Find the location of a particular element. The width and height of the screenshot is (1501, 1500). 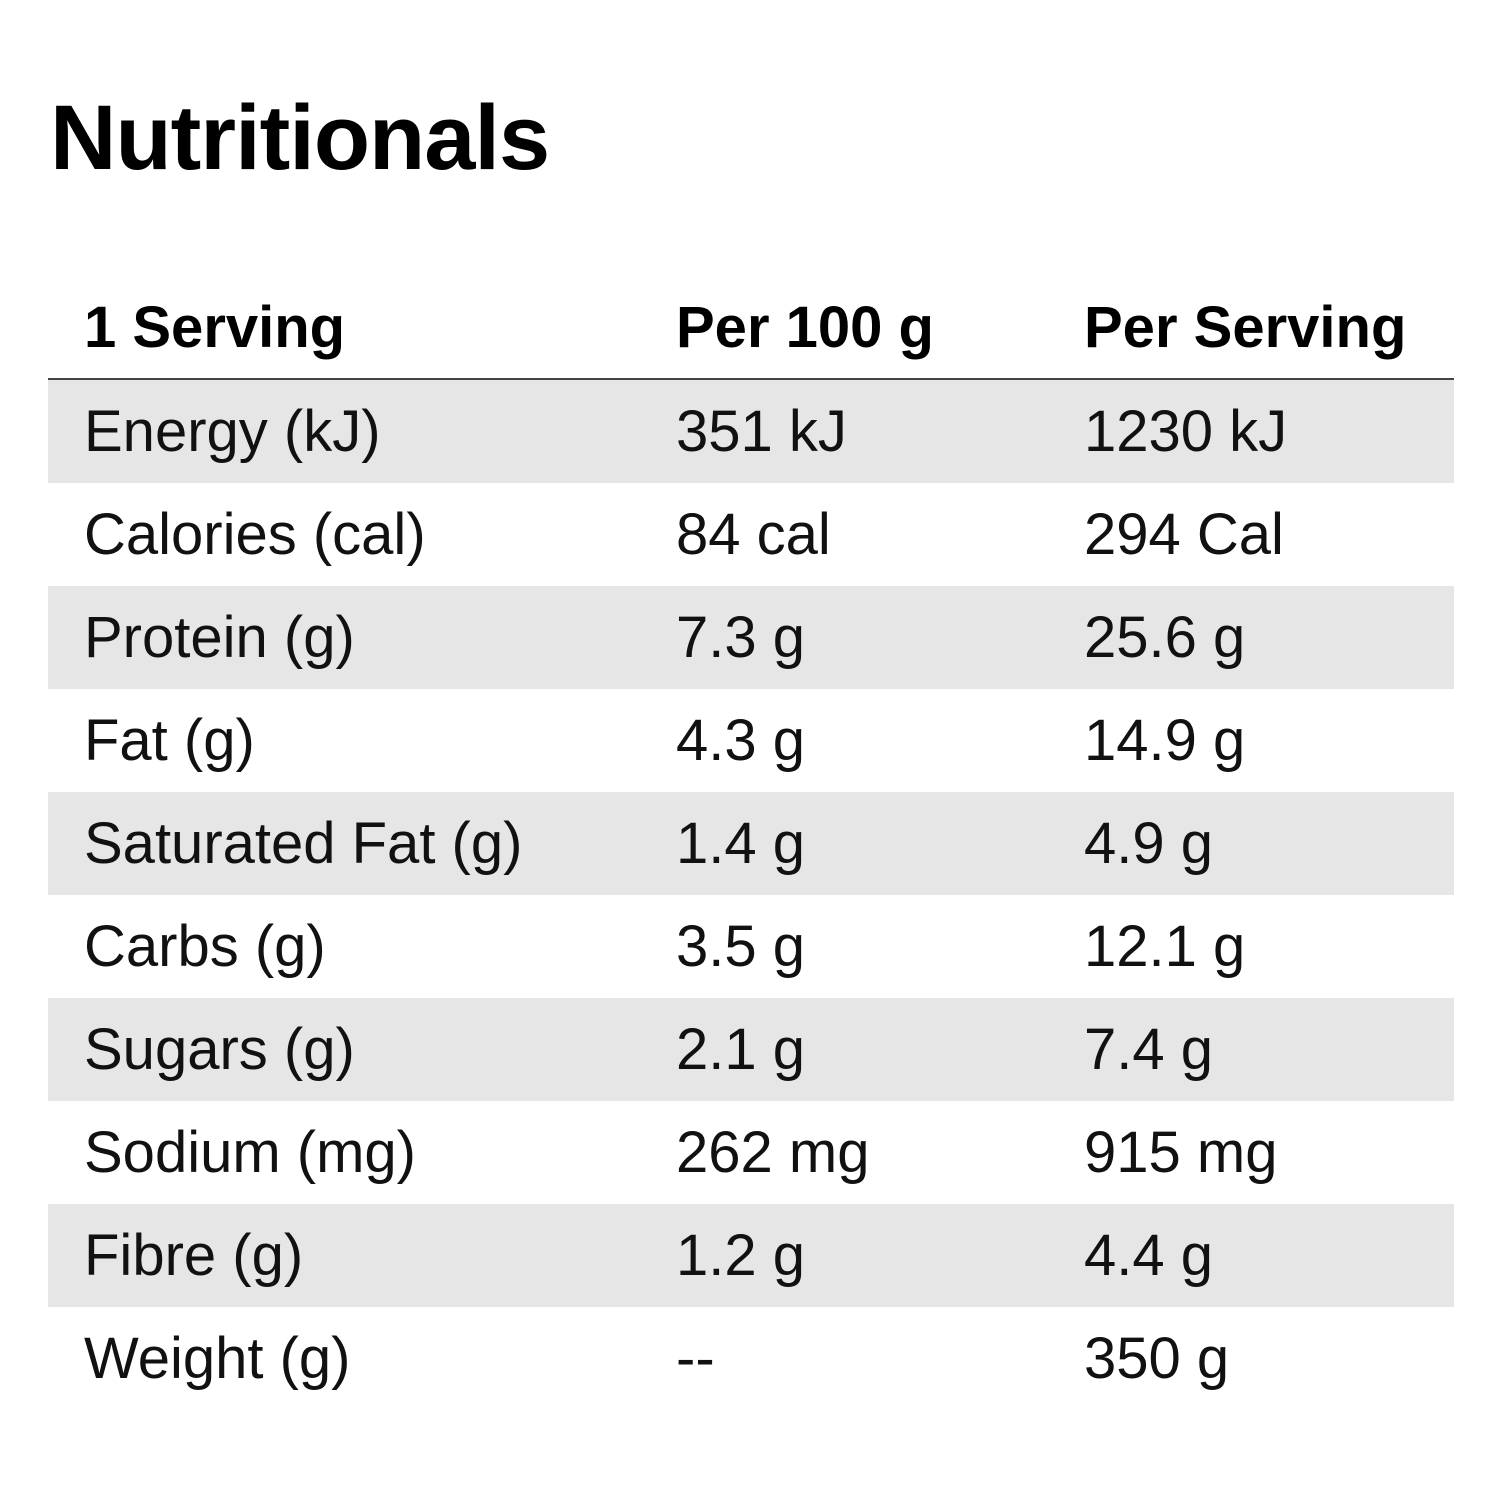

row-per-serving: 7.4 g is located at coordinates (1148, 1049).